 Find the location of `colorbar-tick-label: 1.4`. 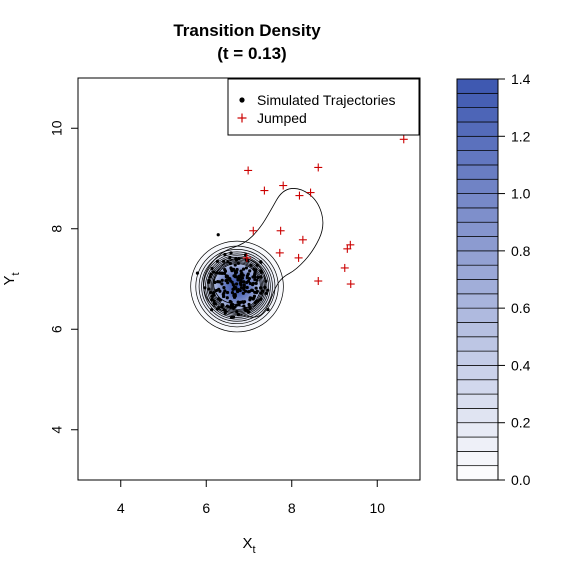

colorbar-tick-label: 1.4 is located at coordinates (521, 79).